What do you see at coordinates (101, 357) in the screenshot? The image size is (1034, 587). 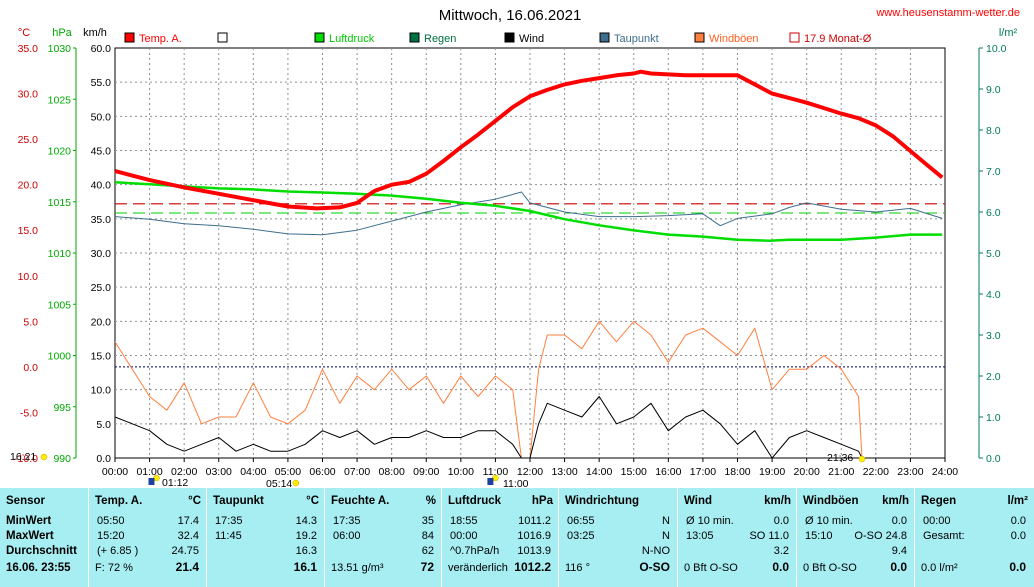 I see `wind-tick-label: 15.0` at bounding box center [101, 357].